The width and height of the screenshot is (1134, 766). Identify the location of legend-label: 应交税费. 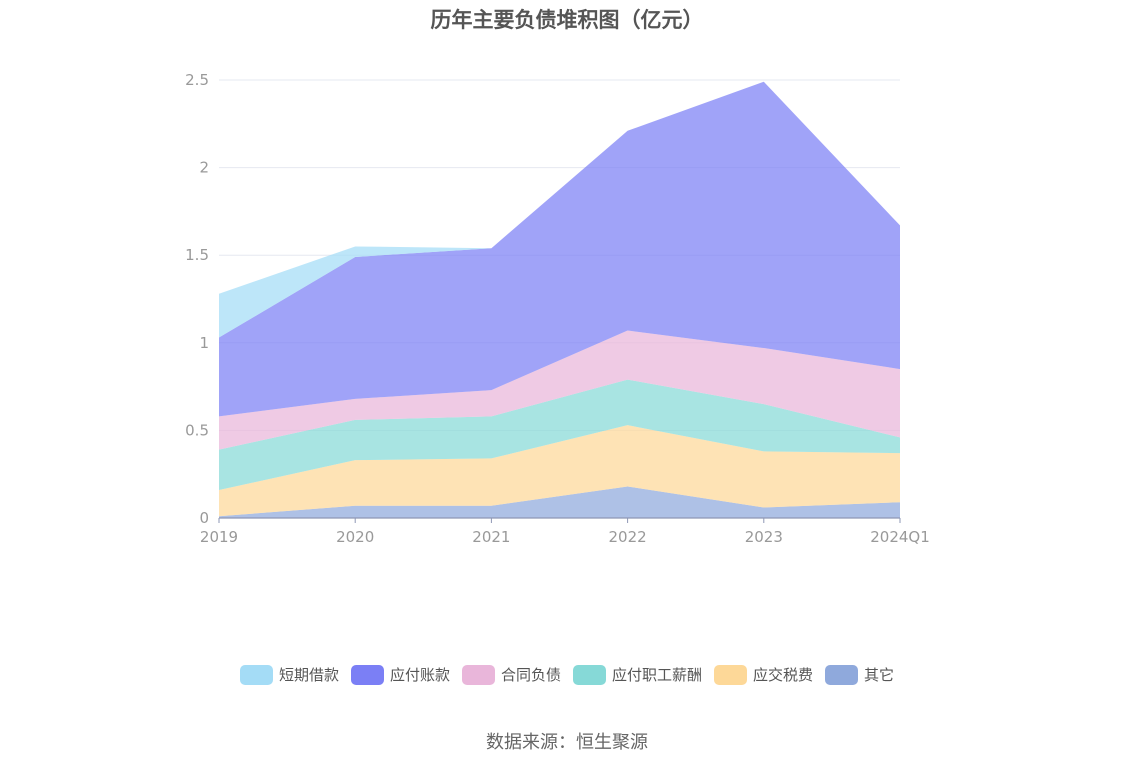
(783, 675).